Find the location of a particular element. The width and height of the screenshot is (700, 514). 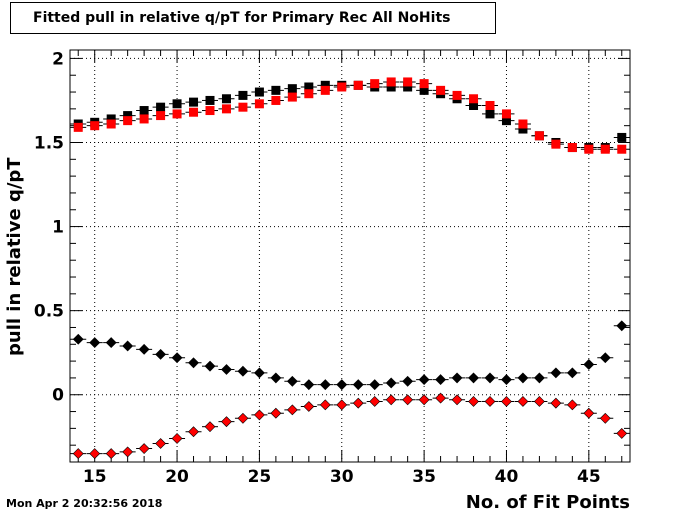

y-tick-label: 0.5 is located at coordinates (49, 312).